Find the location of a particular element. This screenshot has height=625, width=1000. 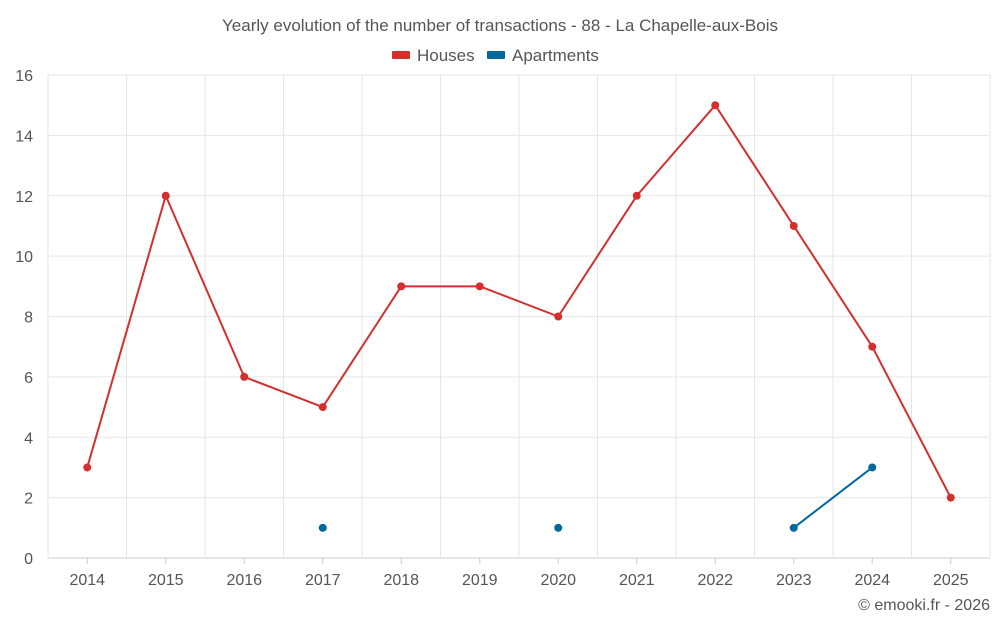

x-tick-label: 2022 is located at coordinates (715, 580).